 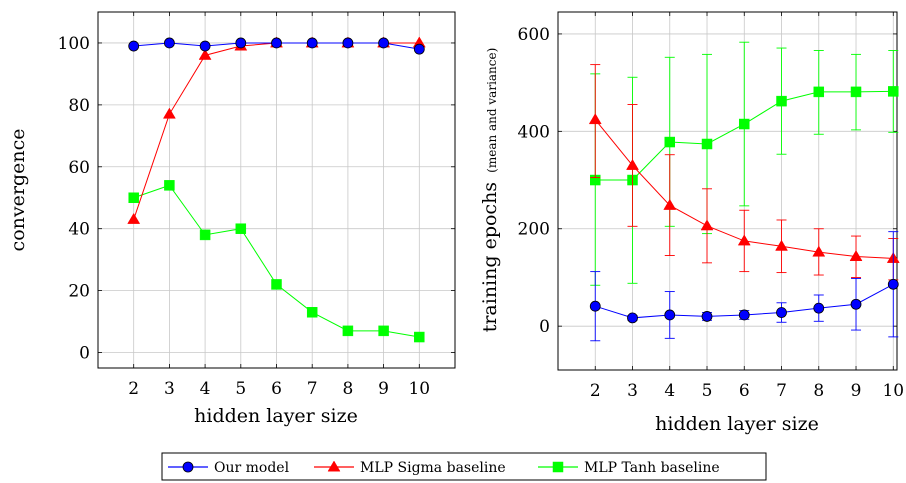 I want to click on right-x-tick-label: 5, so click(x=707, y=391).